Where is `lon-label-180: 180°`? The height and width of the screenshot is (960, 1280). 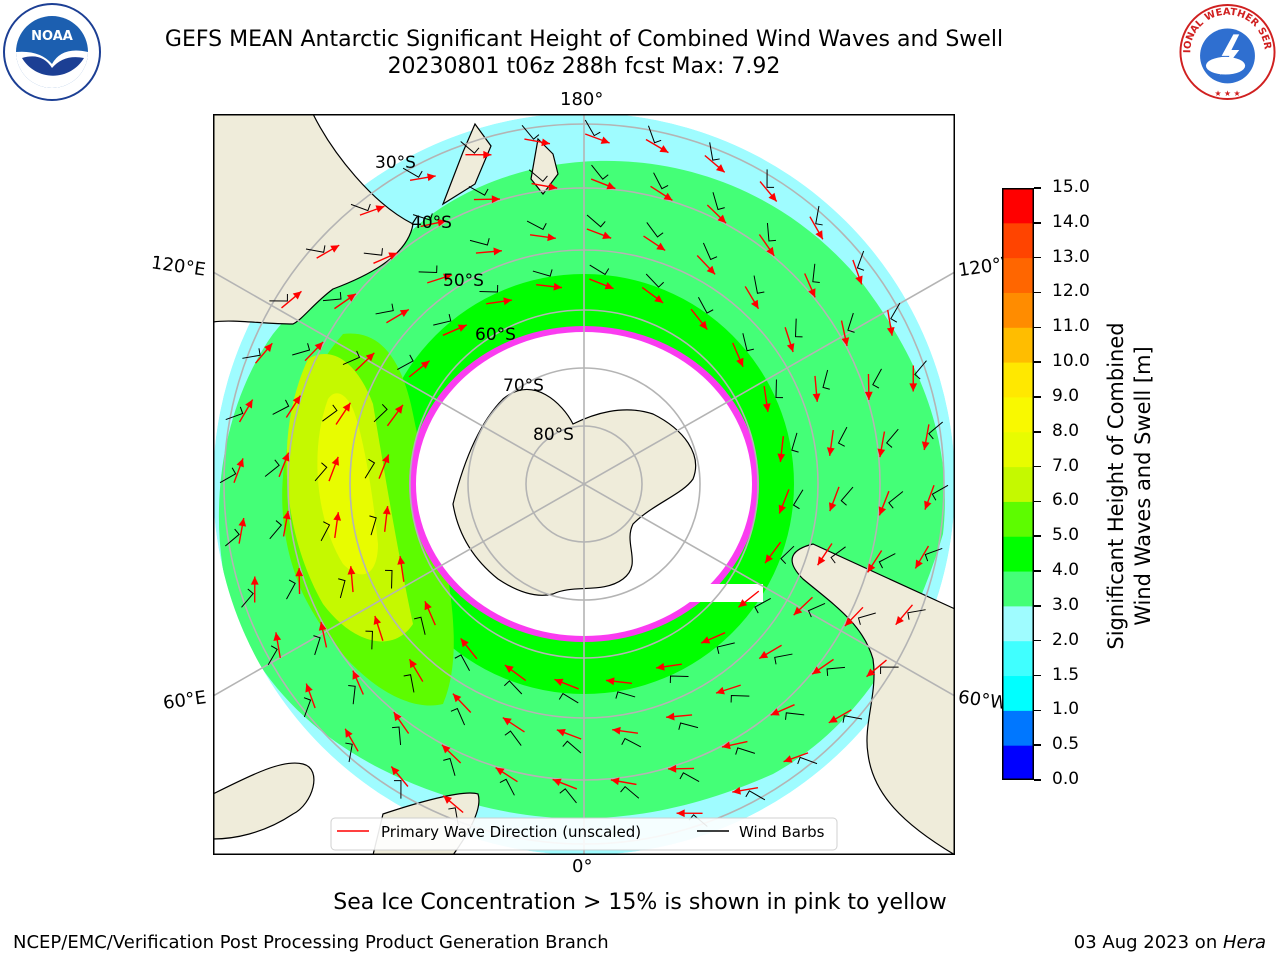 lon-label-180: 180° is located at coordinates (582, 99).